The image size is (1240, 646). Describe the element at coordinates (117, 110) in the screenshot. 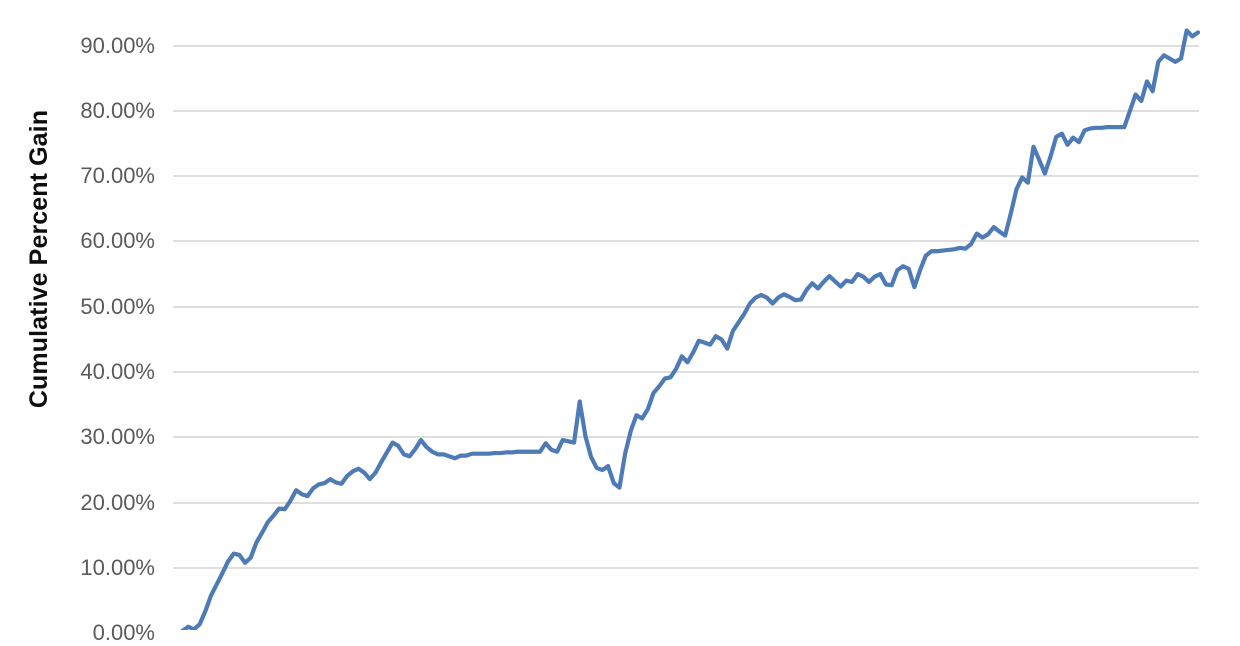

I see `y-tick-label-80: 80.00%` at that location.